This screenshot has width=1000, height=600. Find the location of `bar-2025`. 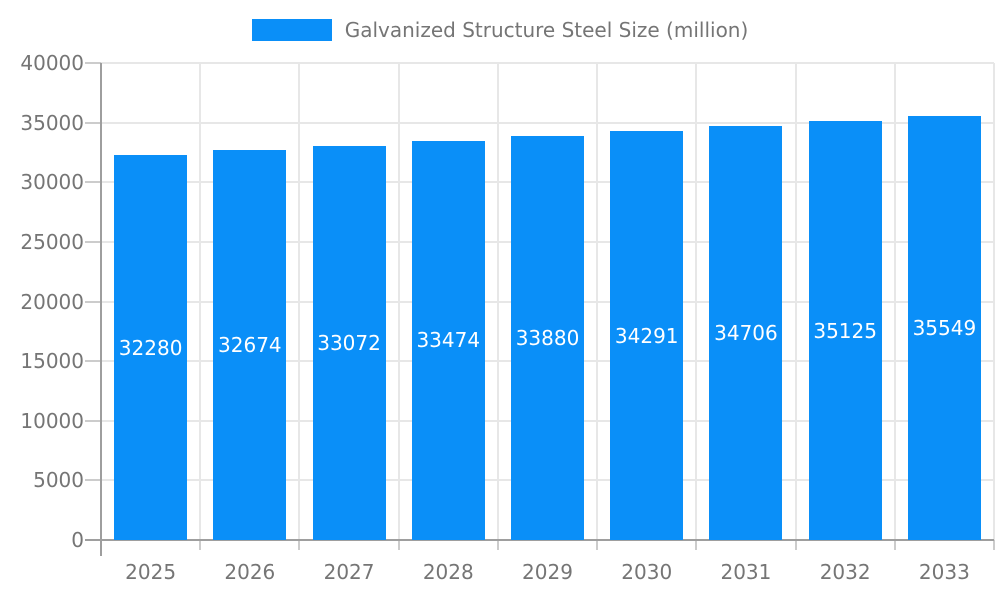

bar-2025 is located at coordinates (151, 347).